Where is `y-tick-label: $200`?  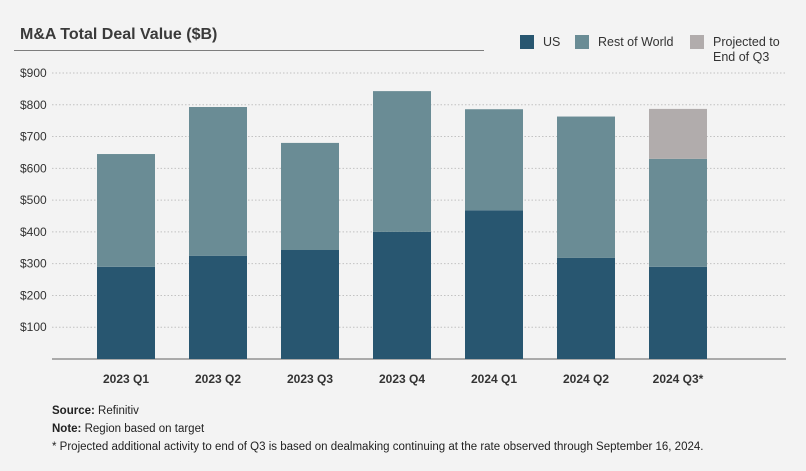 y-tick-label: $200 is located at coordinates (33, 295).